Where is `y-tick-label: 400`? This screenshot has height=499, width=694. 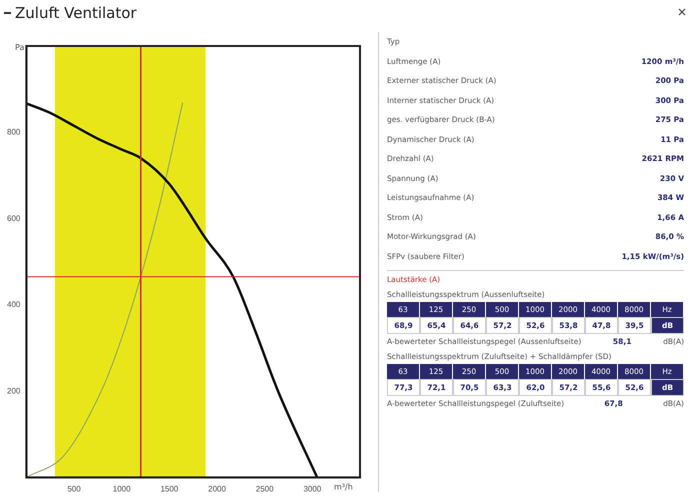
y-tick-label: 400 is located at coordinates (13, 305).